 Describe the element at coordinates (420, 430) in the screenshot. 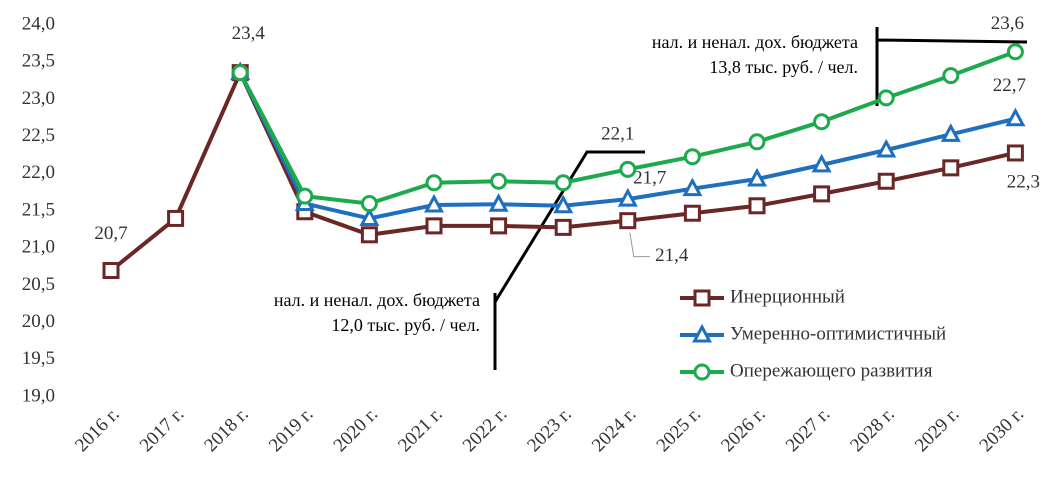

I see `x-tick-label: 2021 г.` at that location.